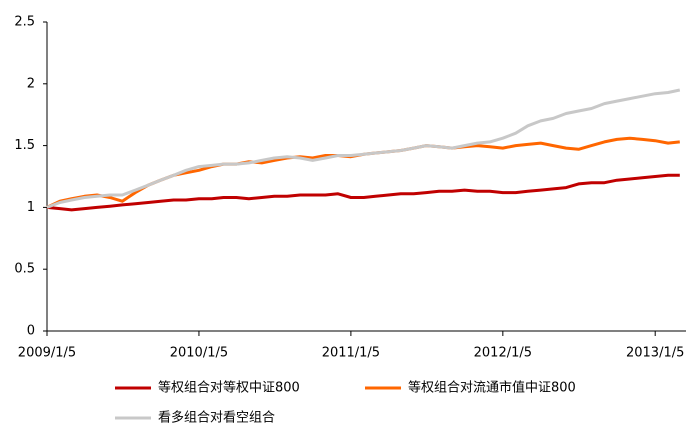 The height and width of the screenshot is (432, 696). I want to click on legend-label: 看多组合对看空组合, so click(216, 418).